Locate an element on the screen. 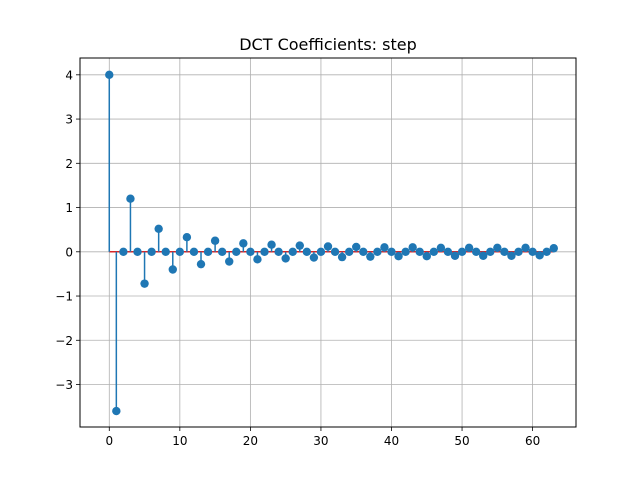 Image resolution: width=640 pixels, height=480 pixels. x-tick-label: 30 is located at coordinates (320, 441).